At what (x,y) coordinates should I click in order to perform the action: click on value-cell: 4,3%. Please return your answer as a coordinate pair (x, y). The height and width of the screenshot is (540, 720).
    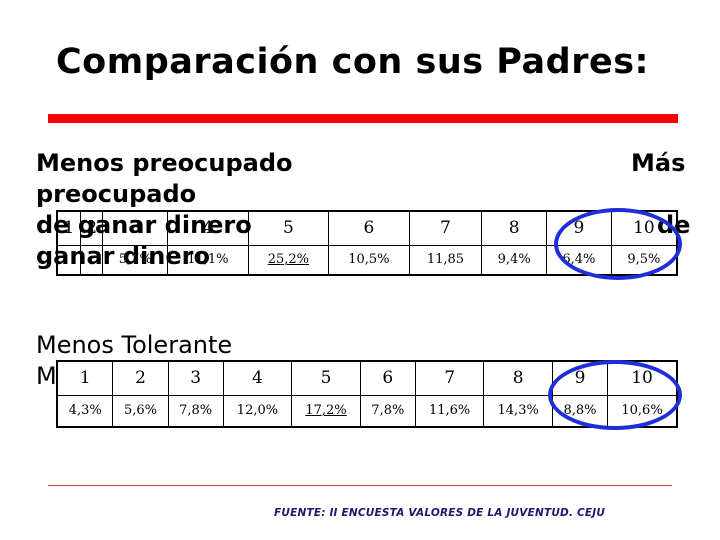
    Looking at the image, I should click on (85, 411).